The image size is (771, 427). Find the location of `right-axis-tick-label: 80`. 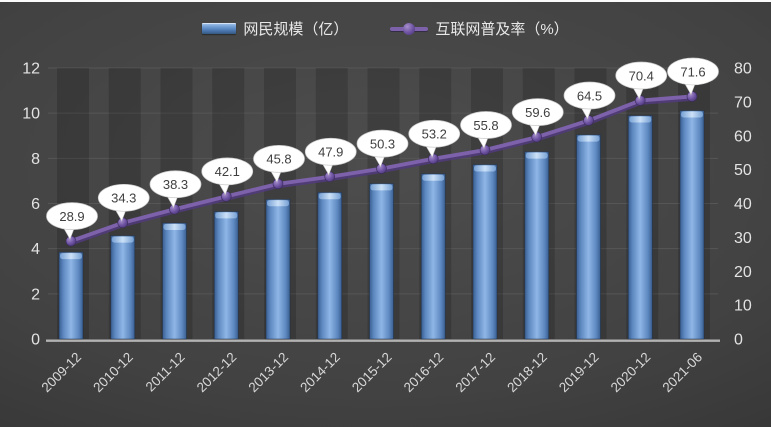

right-axis-tick-label: 80 is located at coordinates (743, 69).